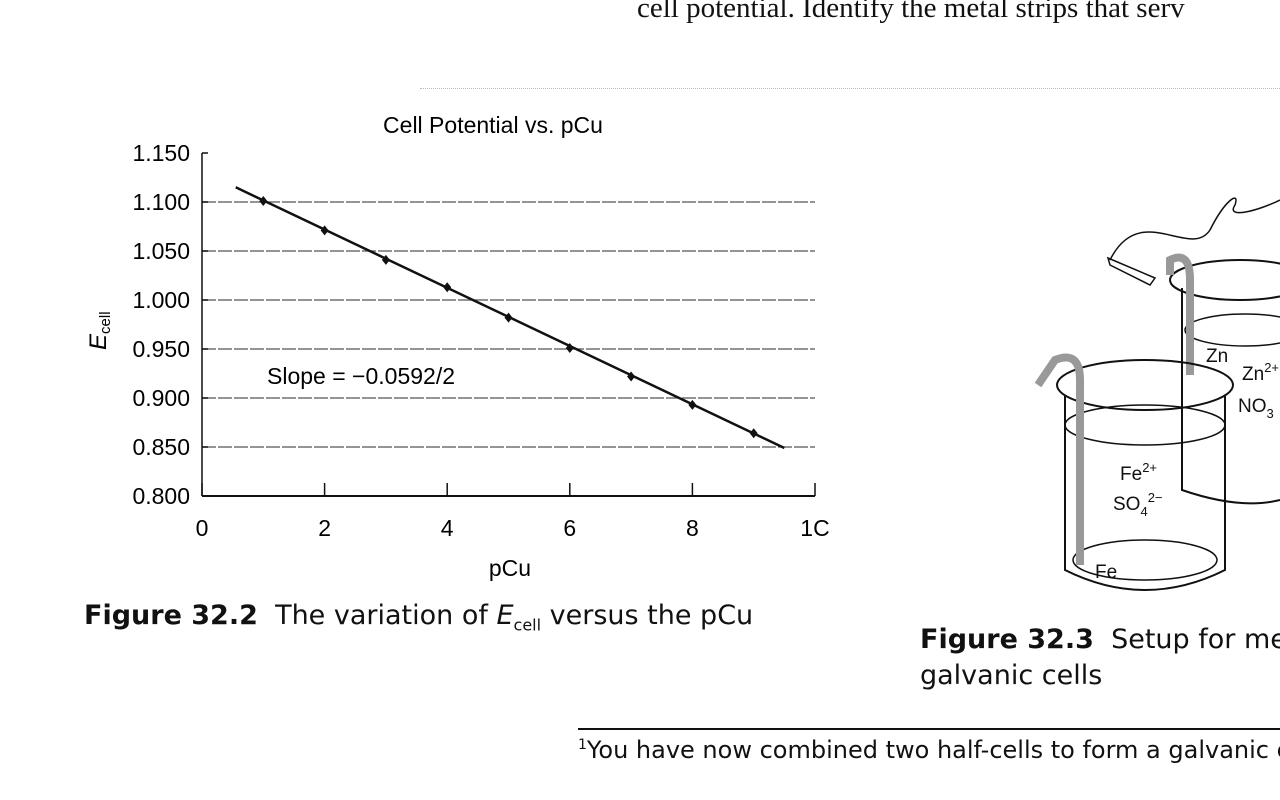 The height and width of the screenshot is (800, 1280). Describe the element at coordinates (850, 88) in the screenshot. I see `divider` at that location.